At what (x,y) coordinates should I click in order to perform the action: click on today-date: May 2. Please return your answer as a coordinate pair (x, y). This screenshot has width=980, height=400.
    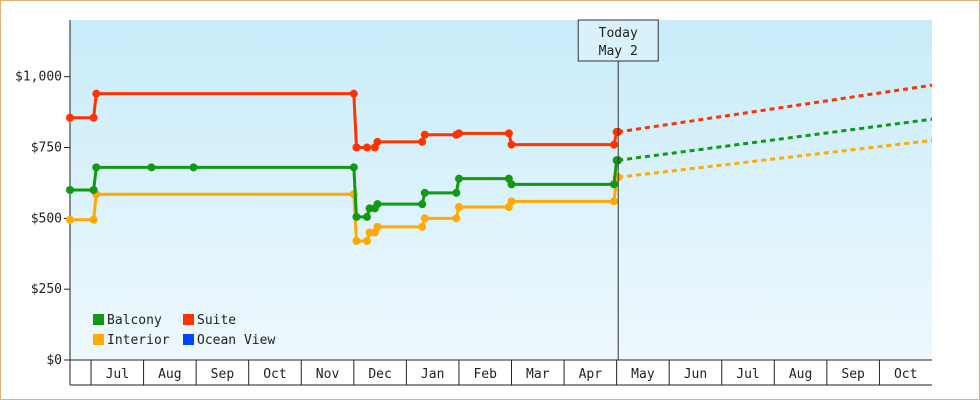
    Looking at the image, I should click on (618, 51).